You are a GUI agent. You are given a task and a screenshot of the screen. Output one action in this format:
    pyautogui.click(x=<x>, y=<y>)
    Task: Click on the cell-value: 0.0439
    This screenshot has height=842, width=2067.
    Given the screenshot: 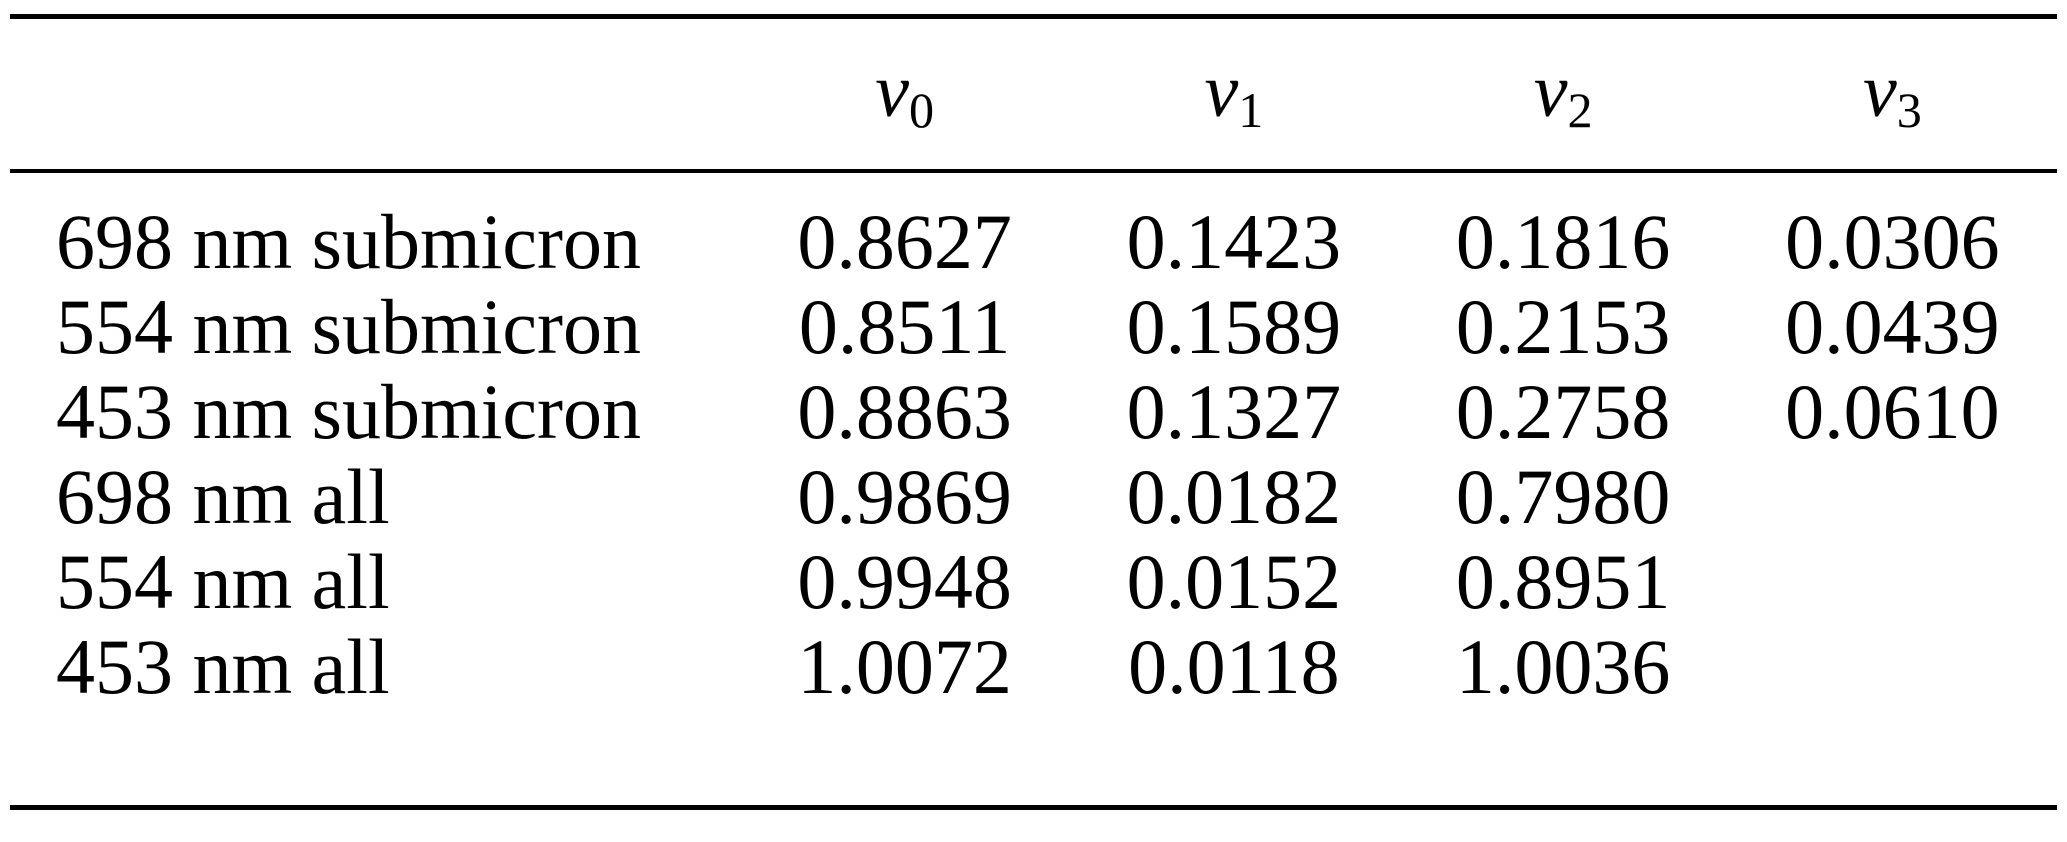 What is the action you would take?
    pyautogui.click(x=1892, y=326)
    